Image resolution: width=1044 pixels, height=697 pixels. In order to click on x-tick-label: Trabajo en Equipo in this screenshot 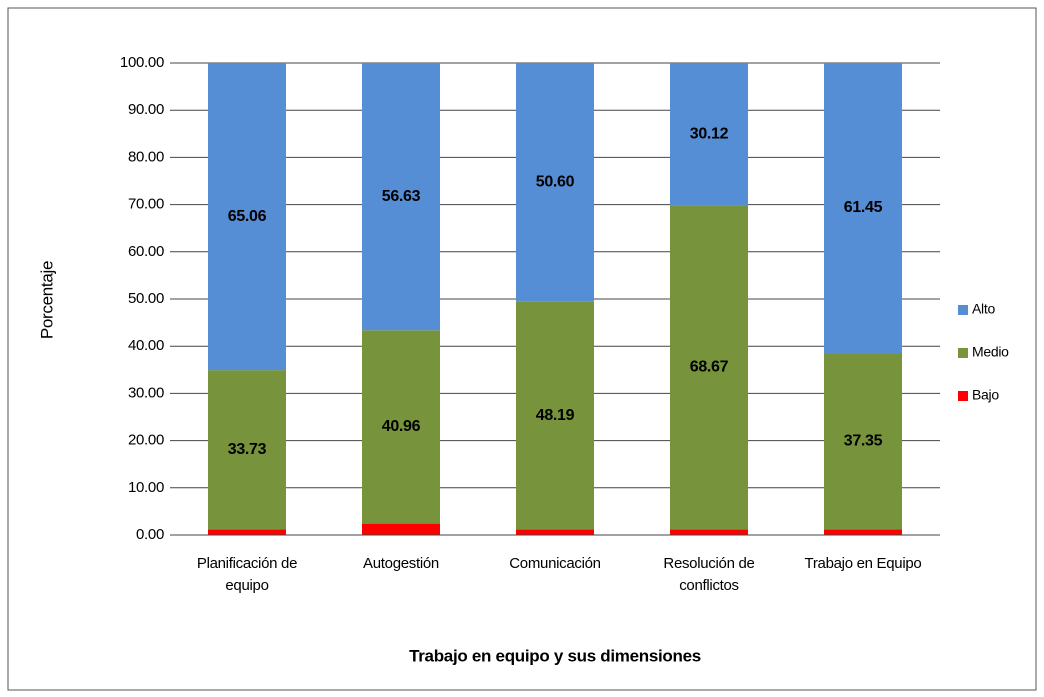, I will do `click(863, 563)`.